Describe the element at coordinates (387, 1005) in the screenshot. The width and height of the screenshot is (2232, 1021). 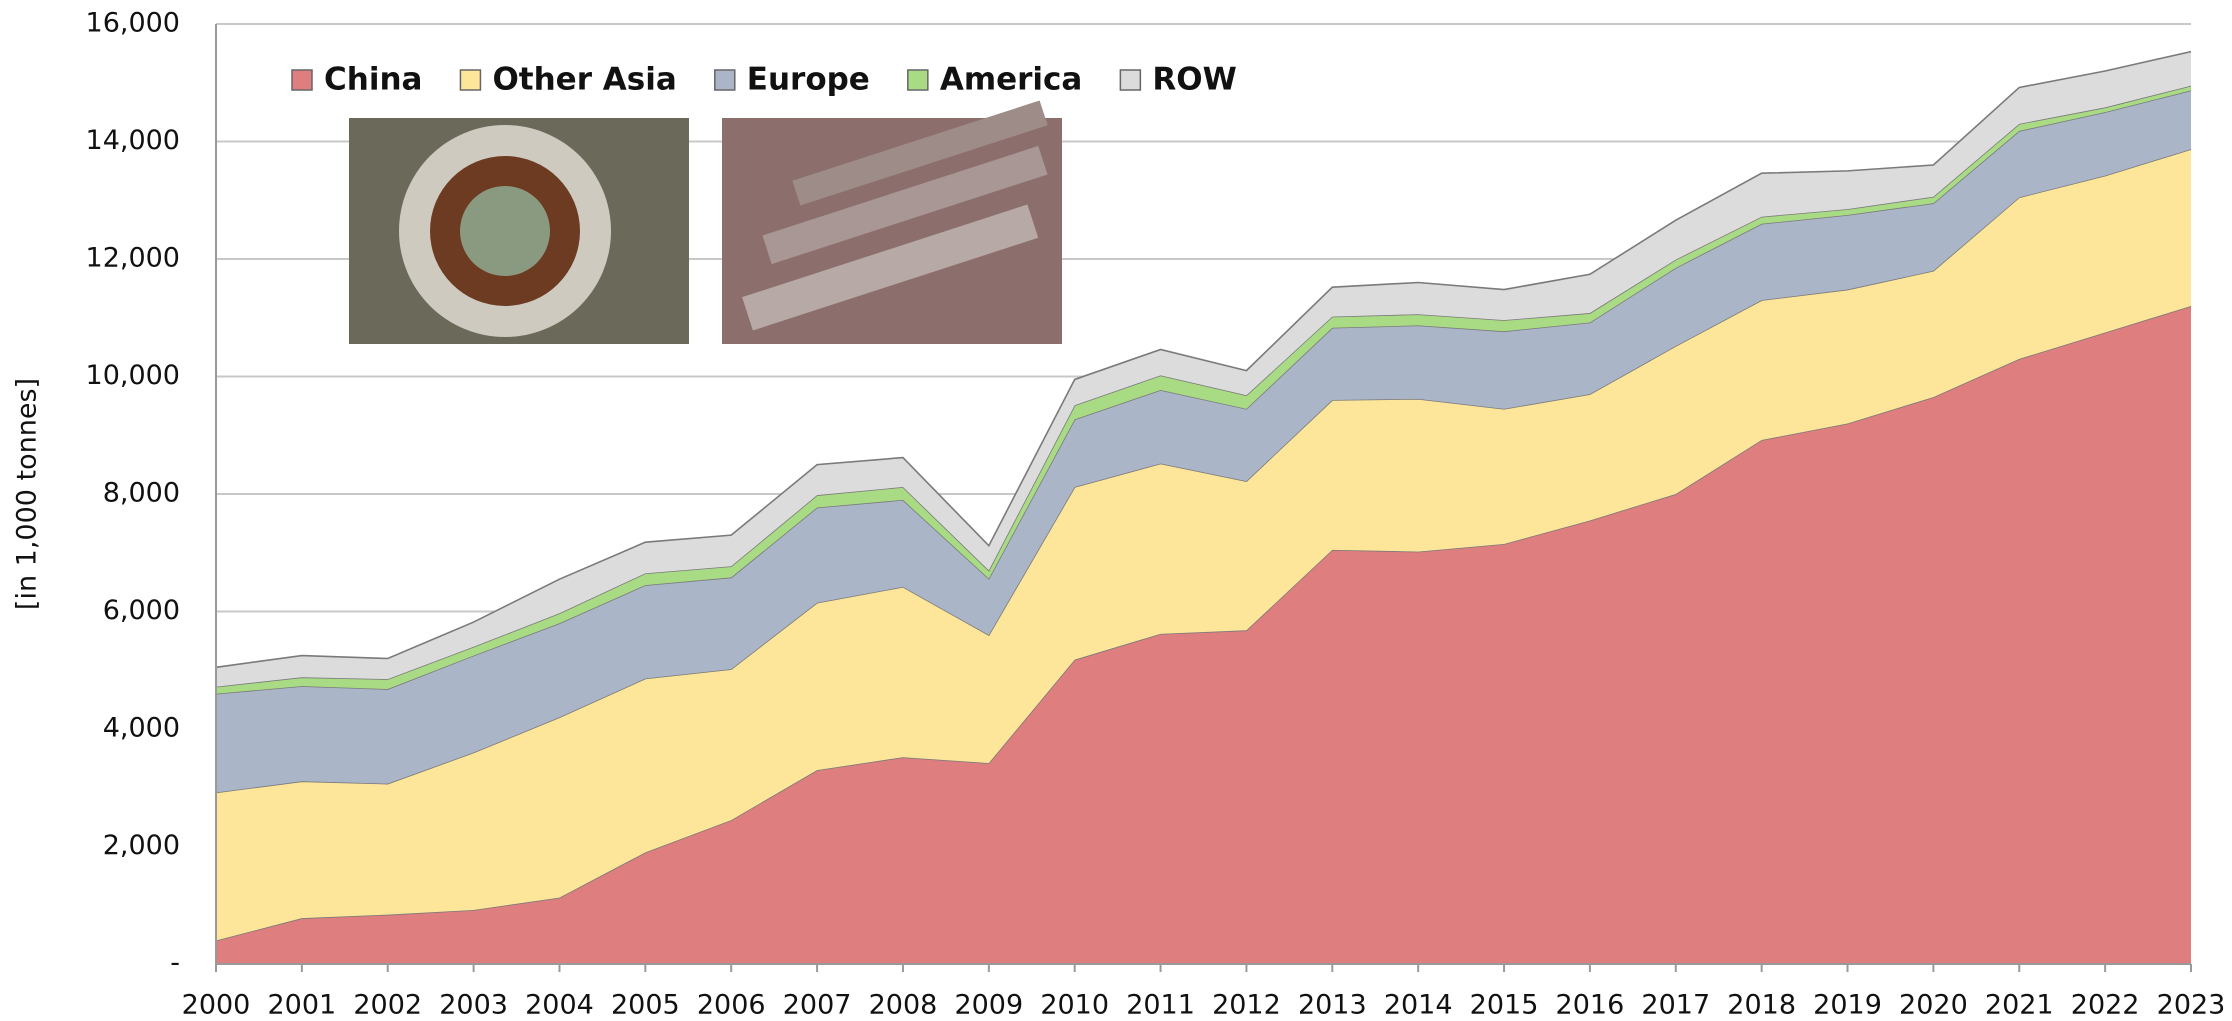
I see `x-tick-label: 2002` at that location.